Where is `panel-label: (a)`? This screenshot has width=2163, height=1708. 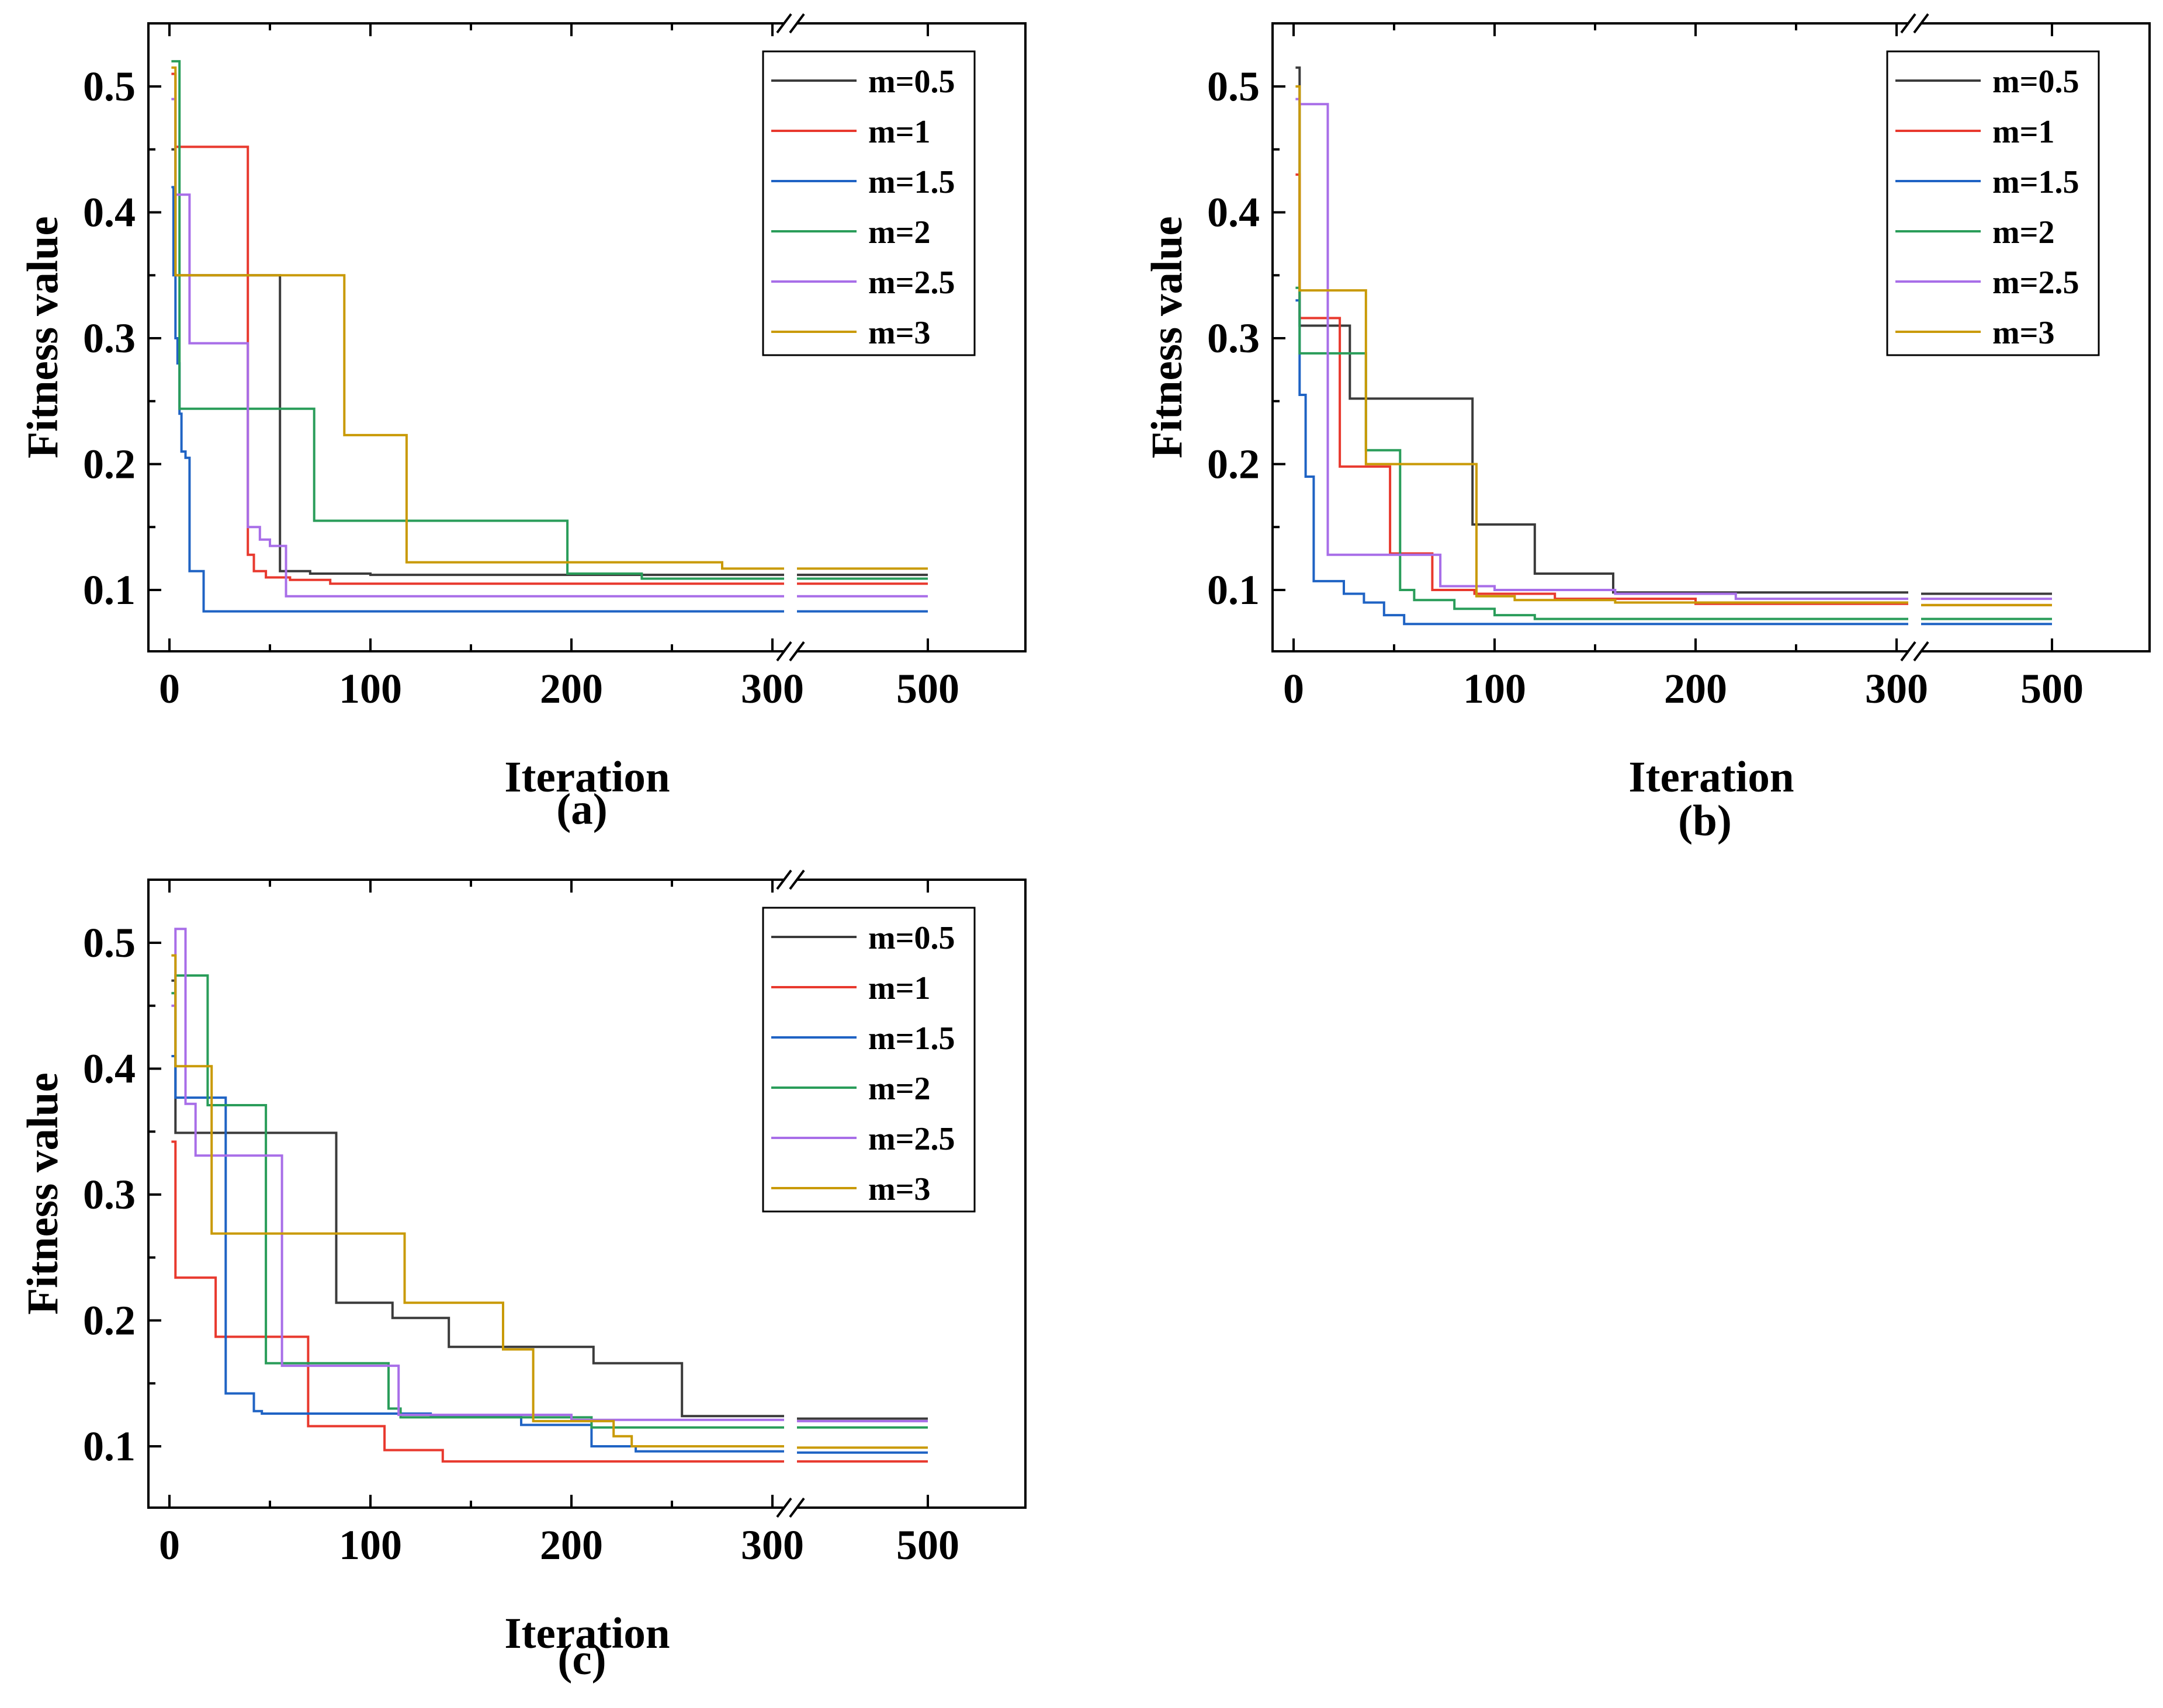 panel-label: (a) is located at coordinates (581, 809).